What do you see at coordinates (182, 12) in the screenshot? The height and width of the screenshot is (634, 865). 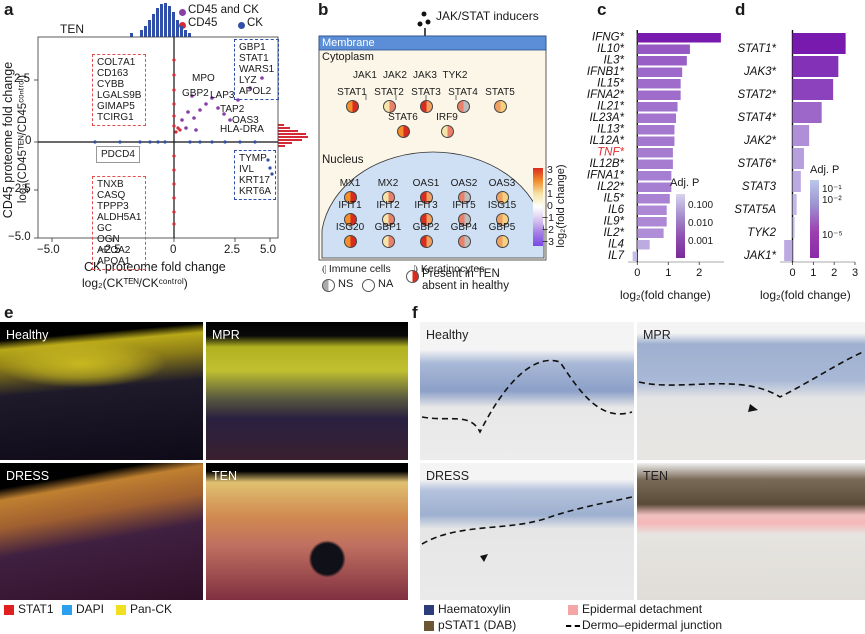 I see `legend-dot-cd45-ck` at bounding box center [182, 12].